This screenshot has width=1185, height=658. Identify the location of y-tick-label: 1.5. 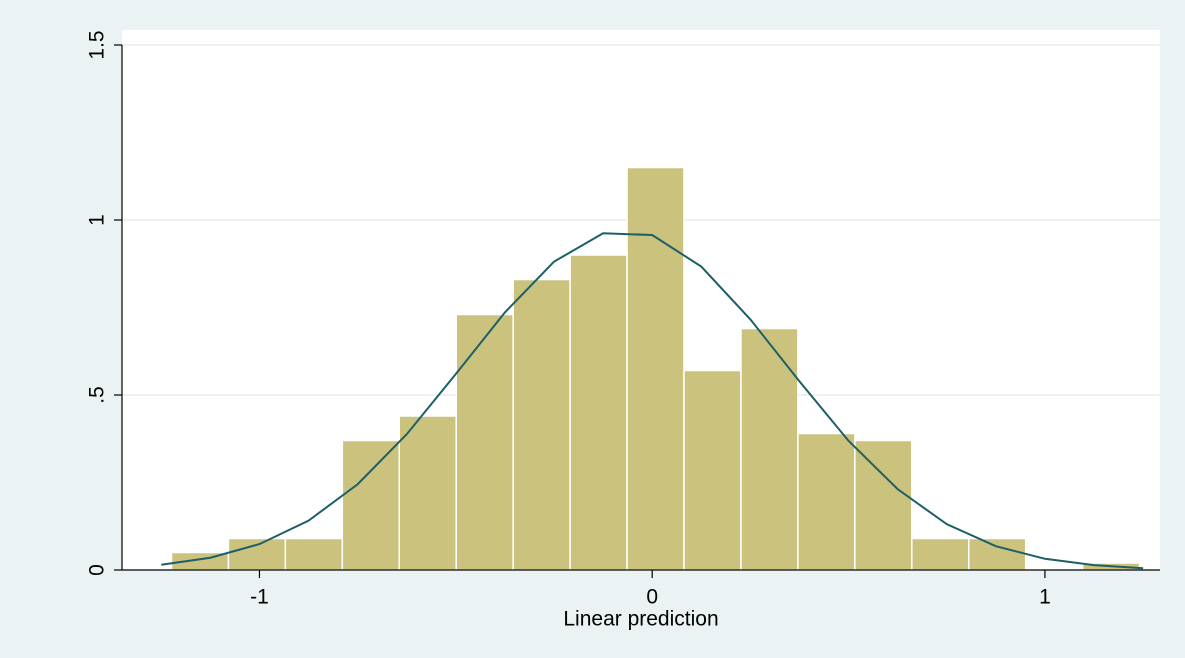
(97, 44).